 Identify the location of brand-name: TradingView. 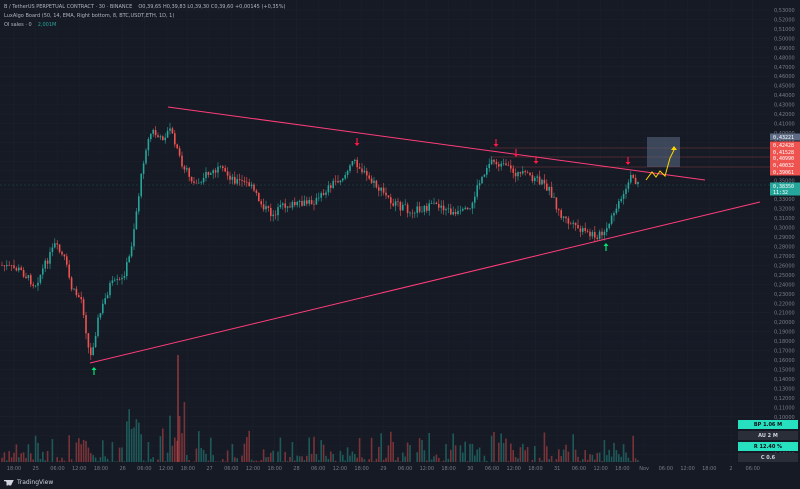
(35, 482).